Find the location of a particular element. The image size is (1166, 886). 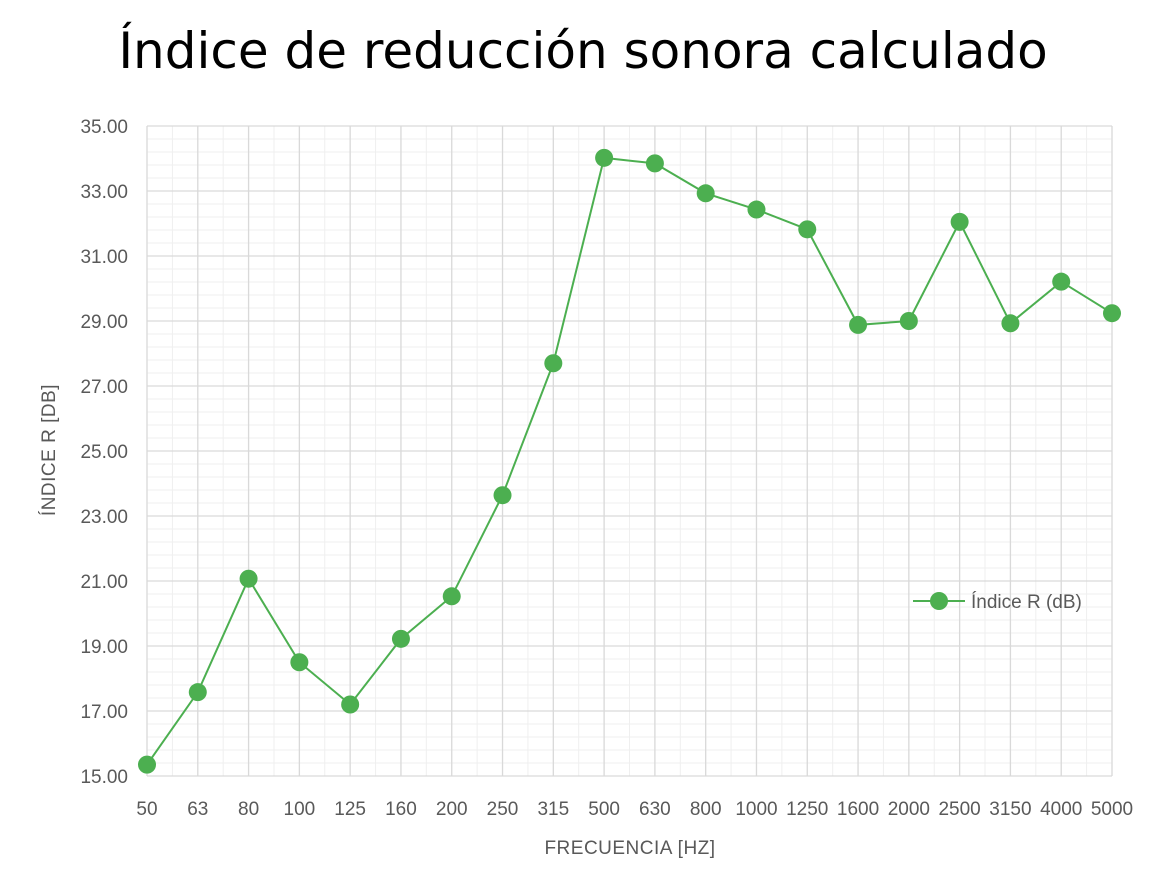

x-tick-label: 2000 is located at coordinates (909, 809).